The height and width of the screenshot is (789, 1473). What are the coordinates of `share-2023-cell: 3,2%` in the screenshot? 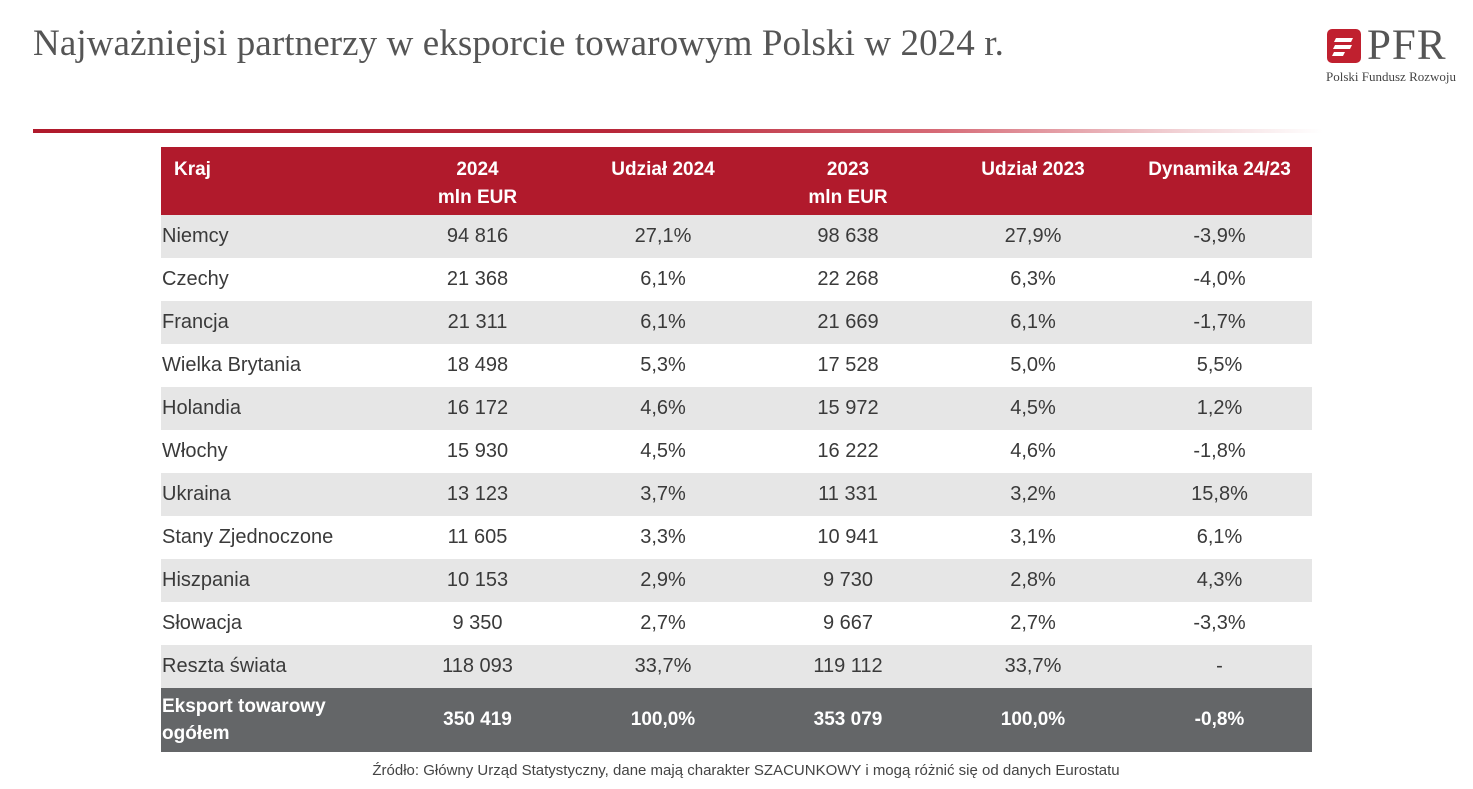 It's located at (1033, 494).